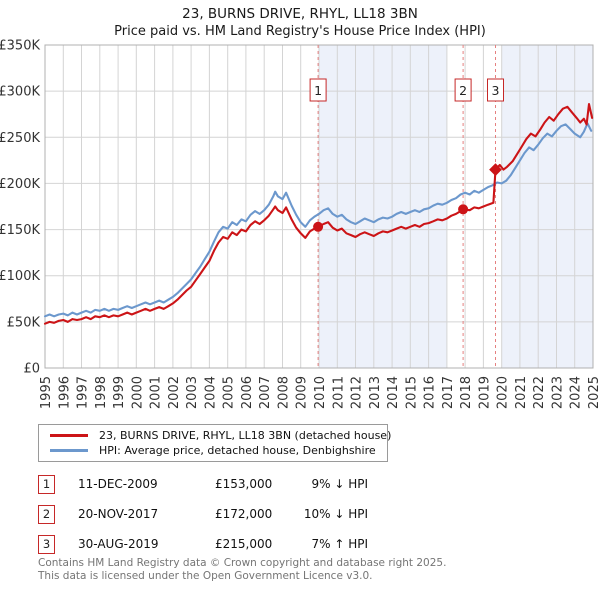 The image size is (600, 590). What do you see at coordinates (539, 392) in the screenshot?
I see `x-axis-tick-label: 2022` at bounding box center [539, 392].